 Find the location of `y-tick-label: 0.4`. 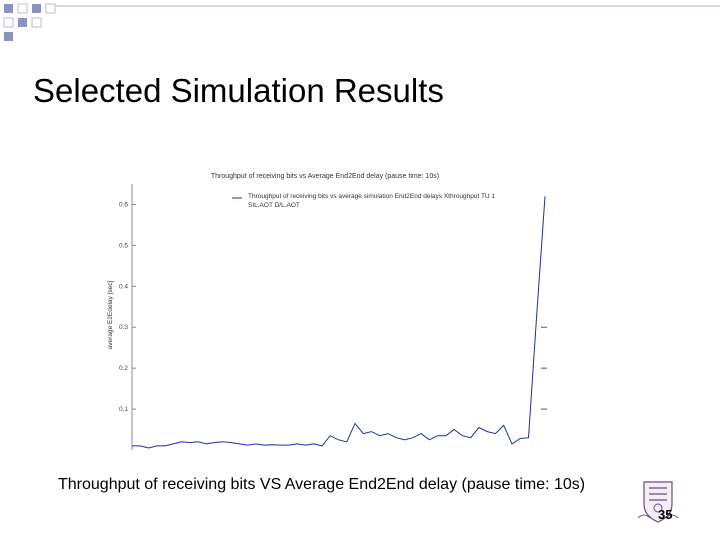

y-tick-label: 0.4 is located at coordinates (123, 286).